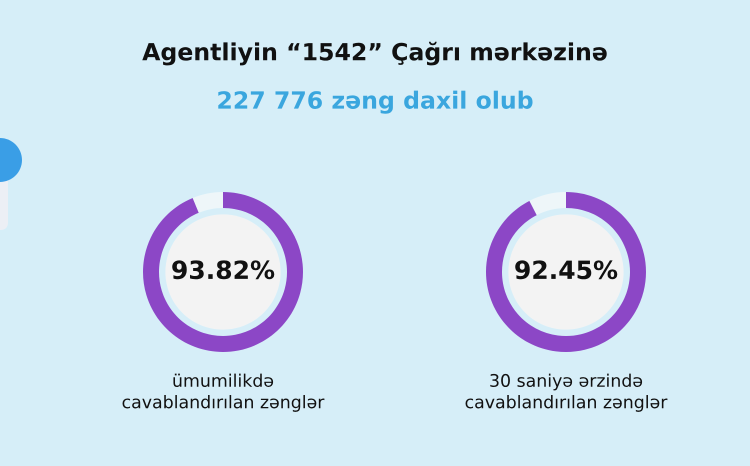  What do you see at coordinates (374, 54) in the screenshot?
I see `text: Agentliyin “1542” Çağrı mərkəzinə` at bounding box center [374, 54].